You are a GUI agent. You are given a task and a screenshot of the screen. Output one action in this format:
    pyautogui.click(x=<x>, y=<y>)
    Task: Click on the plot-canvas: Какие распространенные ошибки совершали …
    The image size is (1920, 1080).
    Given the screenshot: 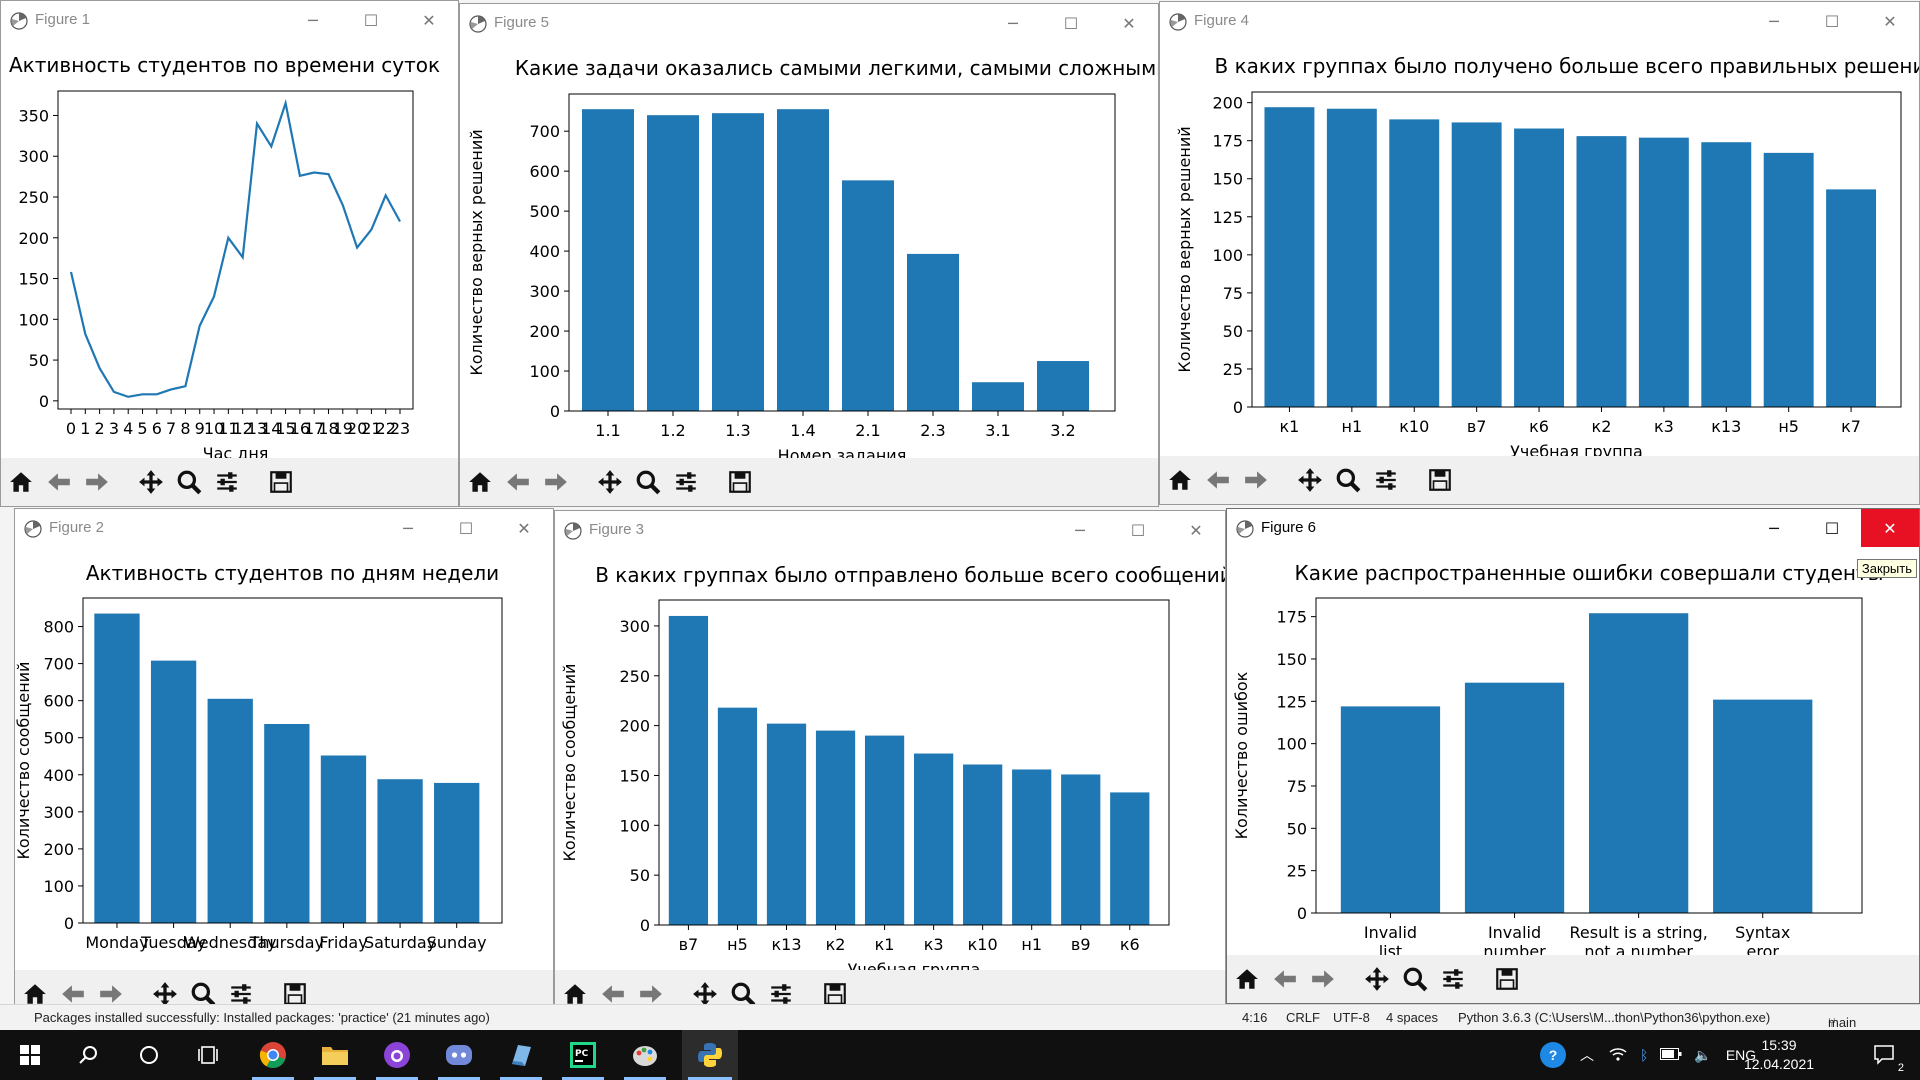 What is the action you would take?
    pyautogui.click(x=1573, y=752)
    